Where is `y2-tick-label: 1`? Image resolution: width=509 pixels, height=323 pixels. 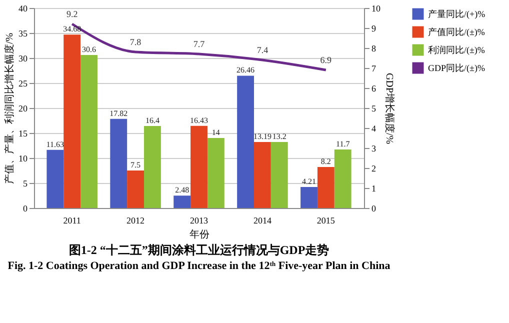
y2-tick-label: 1 is located at coordinates (374, 189).